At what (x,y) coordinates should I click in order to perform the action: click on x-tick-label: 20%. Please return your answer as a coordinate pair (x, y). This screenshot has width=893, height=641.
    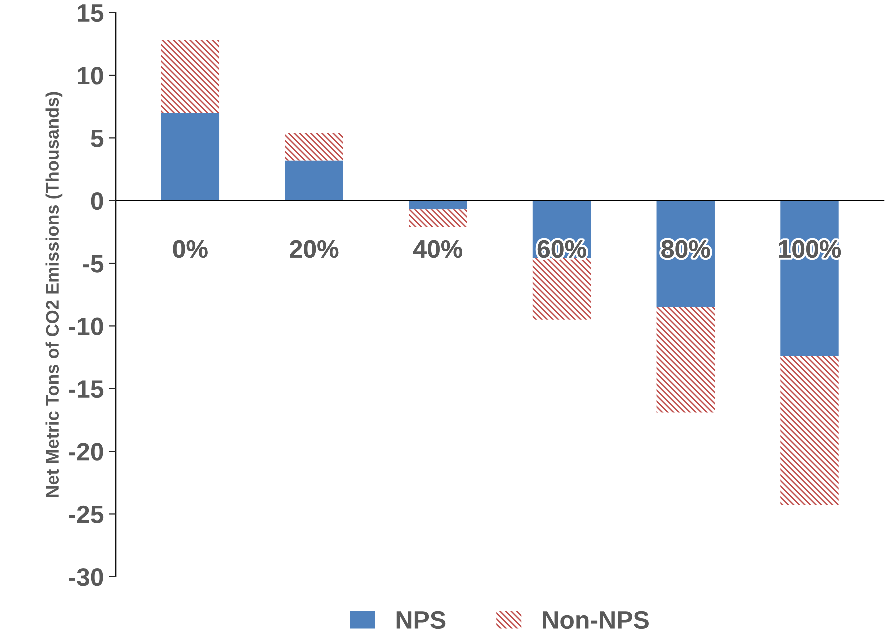
    Looking at the image, I should click on (314, 249).